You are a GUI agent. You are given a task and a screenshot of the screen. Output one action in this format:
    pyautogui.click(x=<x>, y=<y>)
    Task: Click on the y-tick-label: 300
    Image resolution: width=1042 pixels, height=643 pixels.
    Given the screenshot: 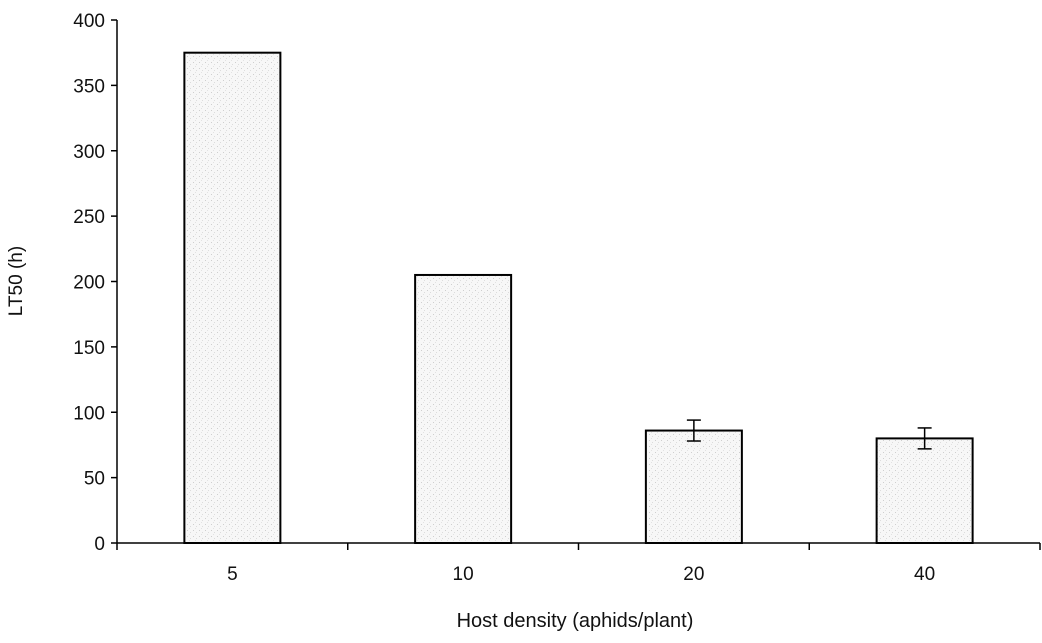 What is the action you would take?
    pyautogui.click(x=89, y=152)
    